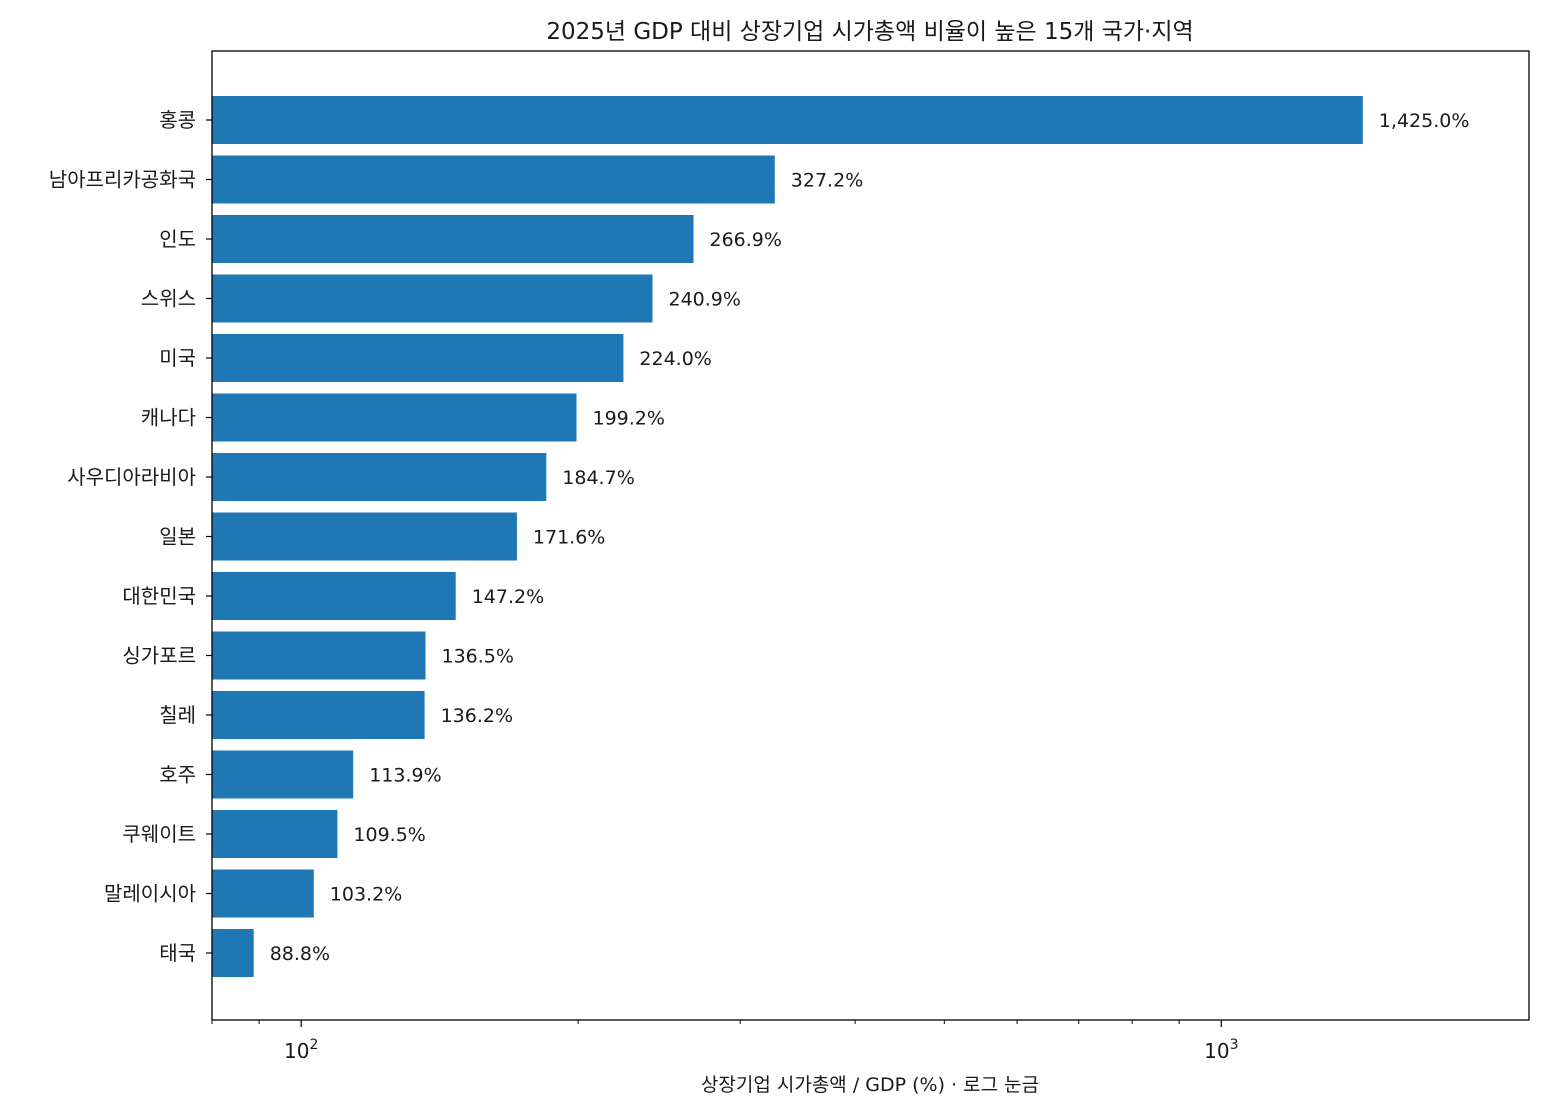  What do you see at coordinates (746, 240) in the screenshot?
I see `data-label: 266.9%` at bounding box center [746, 240].